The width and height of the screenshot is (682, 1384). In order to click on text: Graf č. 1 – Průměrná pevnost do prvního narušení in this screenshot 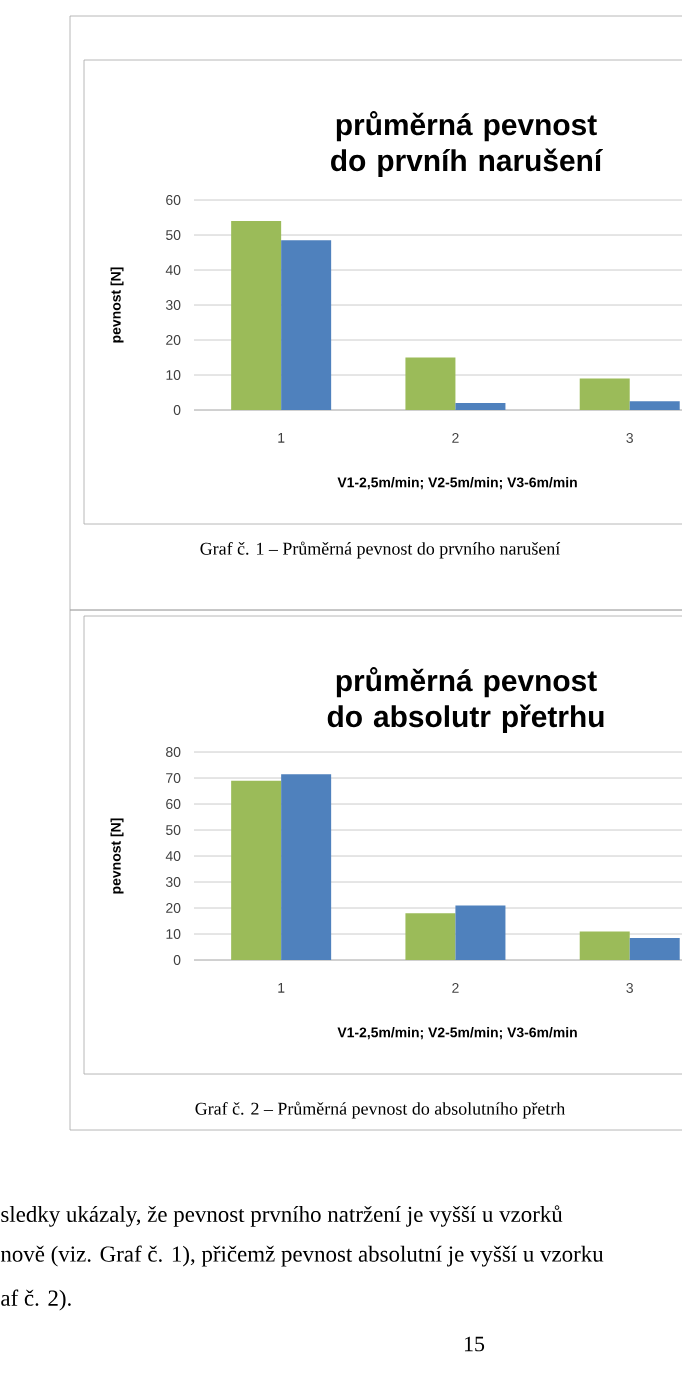, I will do `click(380, 550)`.